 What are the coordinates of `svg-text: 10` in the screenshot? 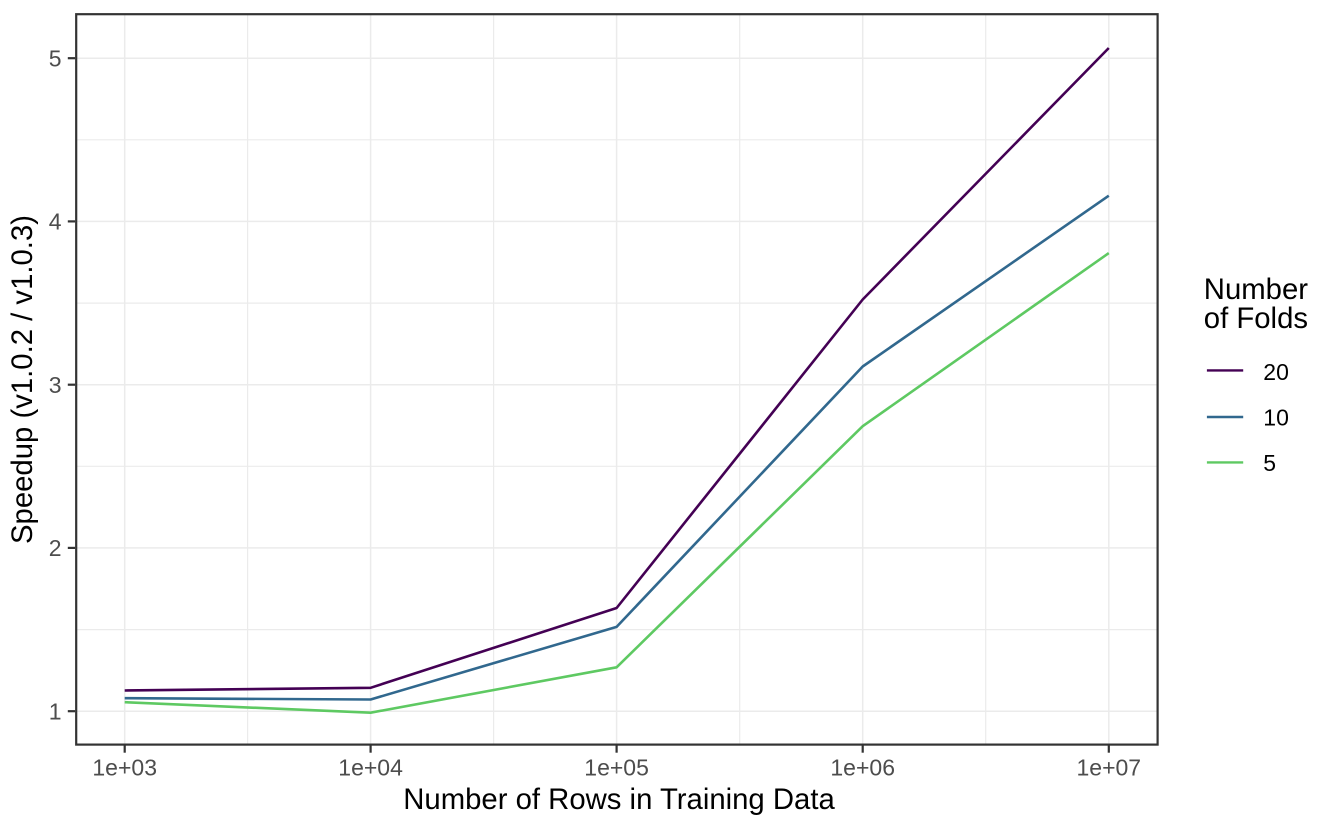 It's located at (1276, 418).